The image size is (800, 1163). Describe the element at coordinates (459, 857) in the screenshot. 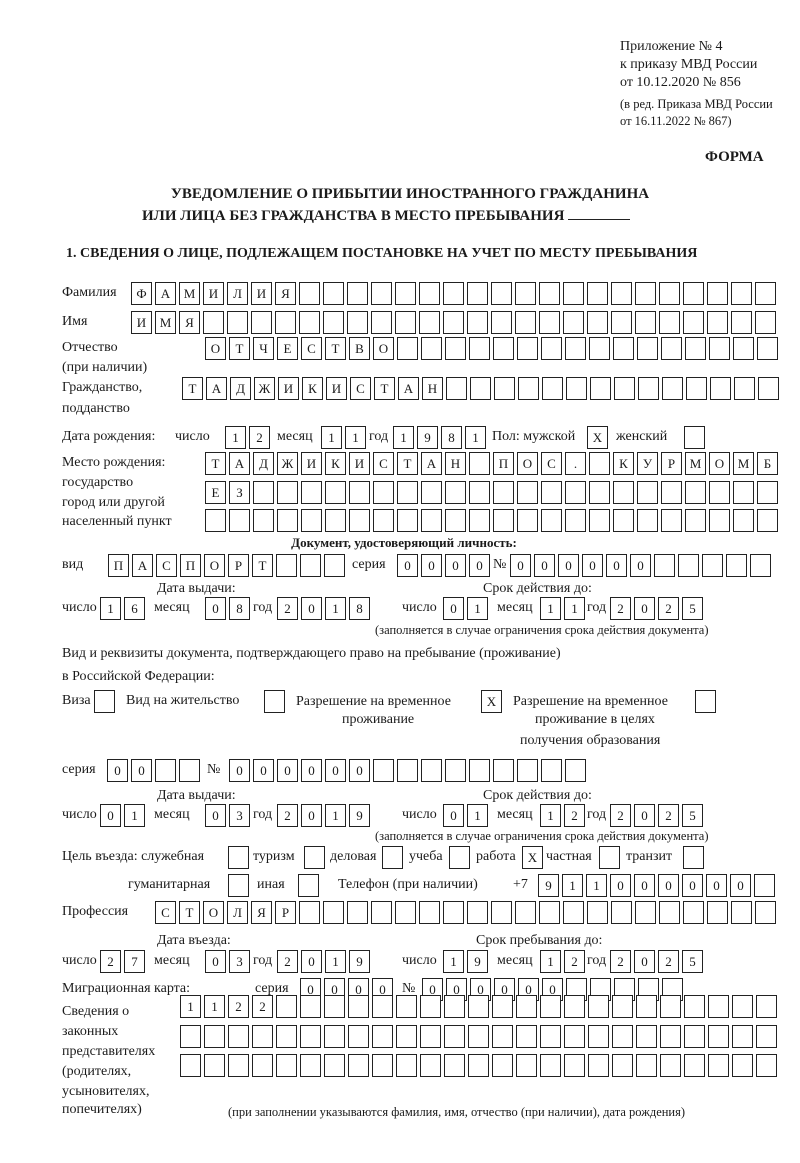

I see `purpose-study-box` at that location.